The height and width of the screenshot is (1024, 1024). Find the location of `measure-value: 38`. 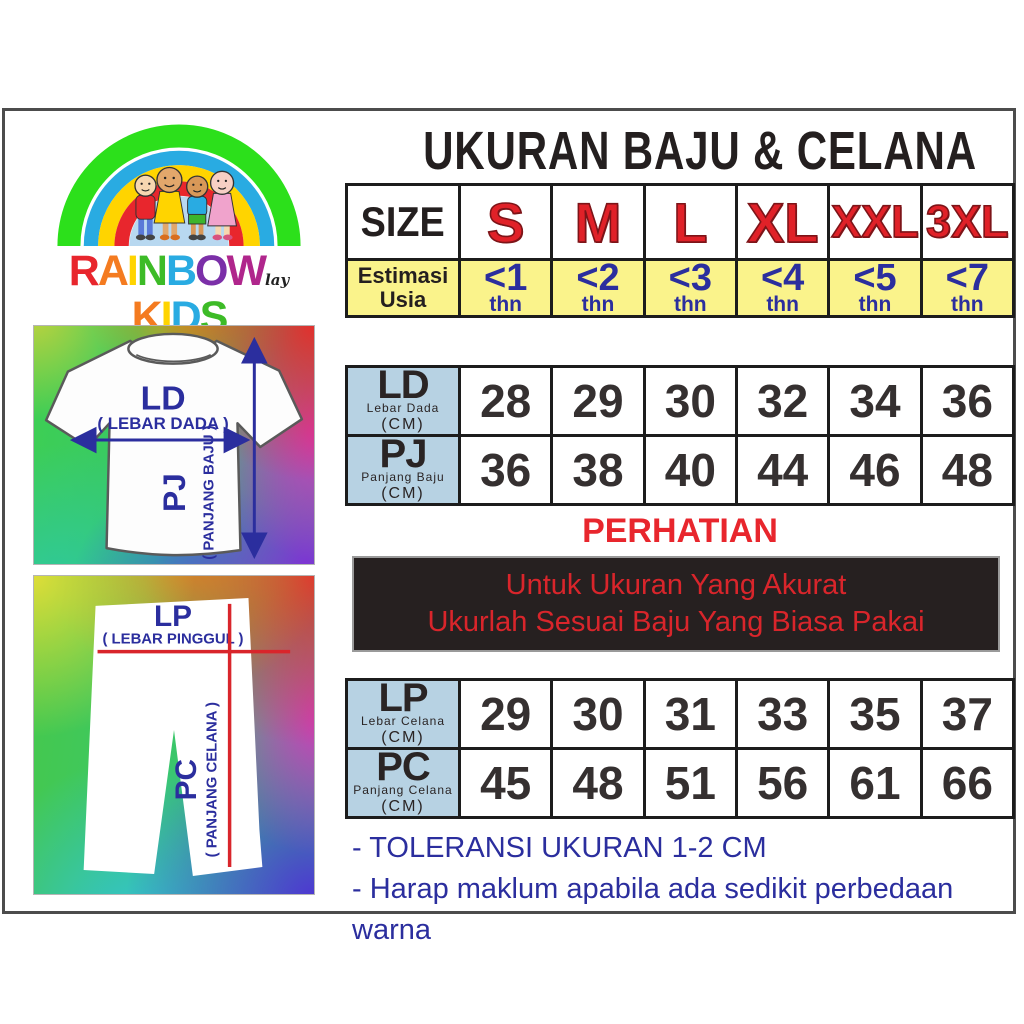

measure-value: 38 is located at coordinates (598, 470).